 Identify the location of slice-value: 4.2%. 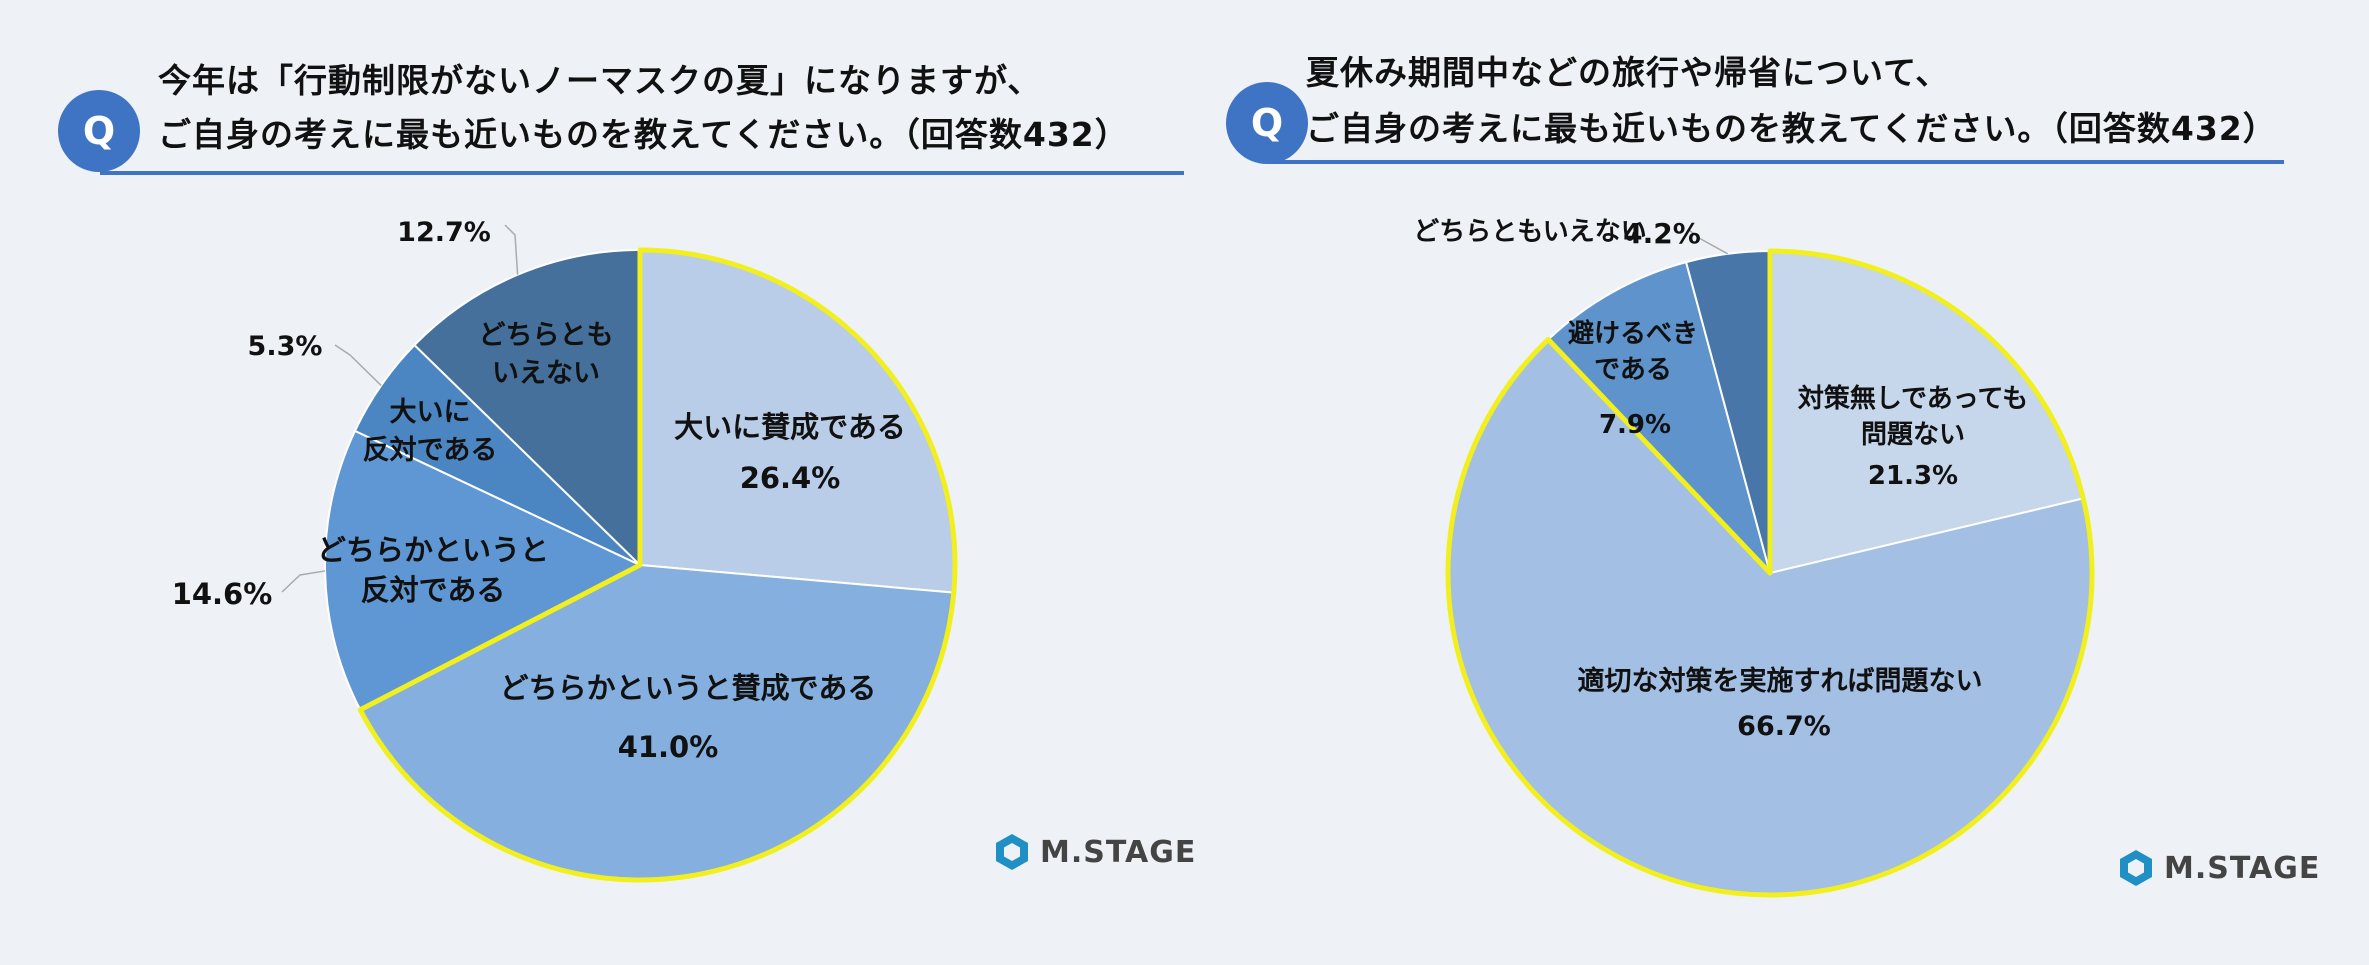
(1662, 233).